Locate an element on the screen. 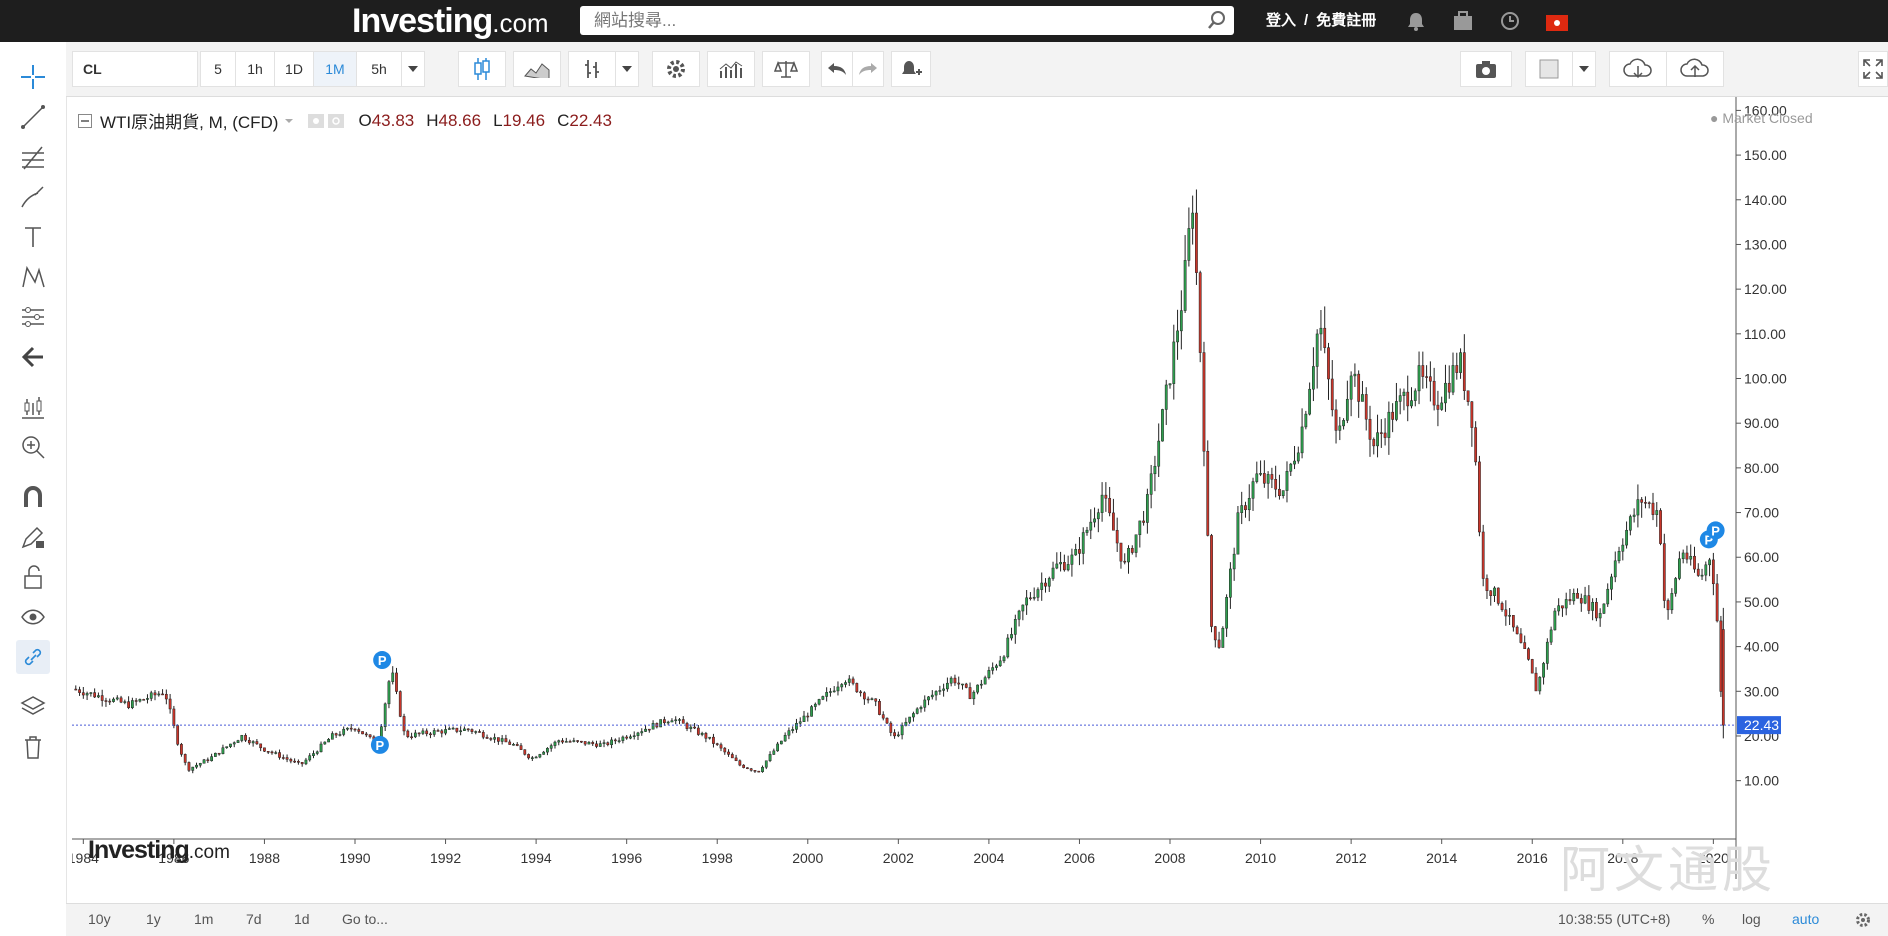  clock-icon is located at coordinates (1510, 21).